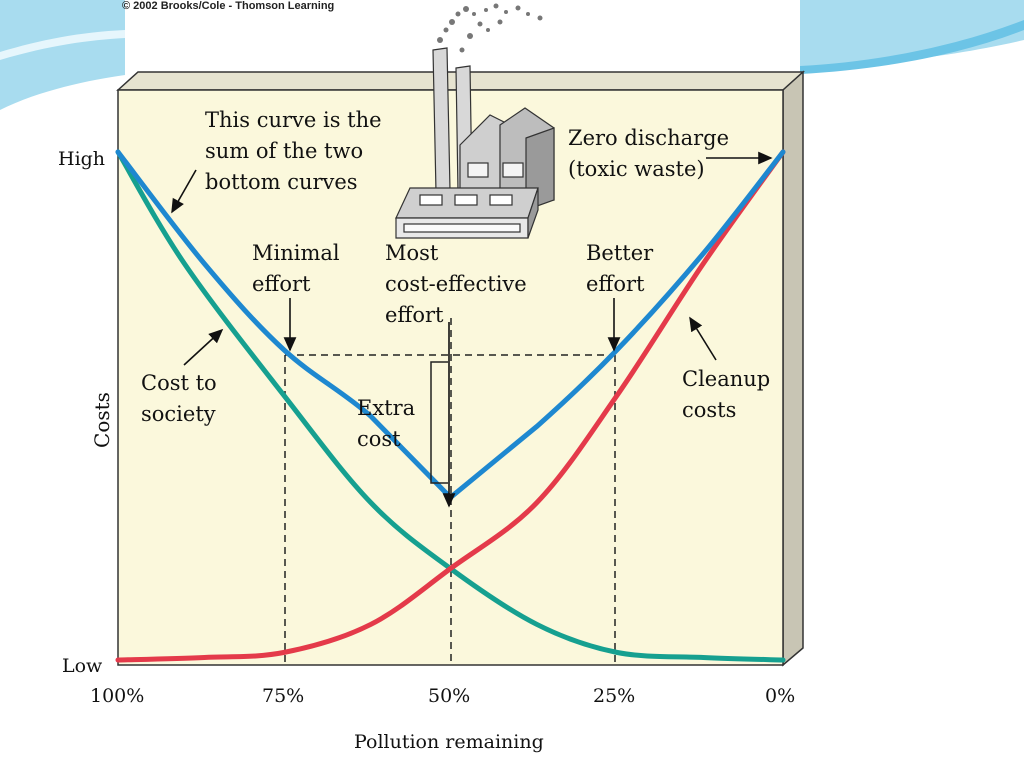 Image resolution: width=1024 pixels, height=768 pixels. I want to click on smoke, so click(489, 29).